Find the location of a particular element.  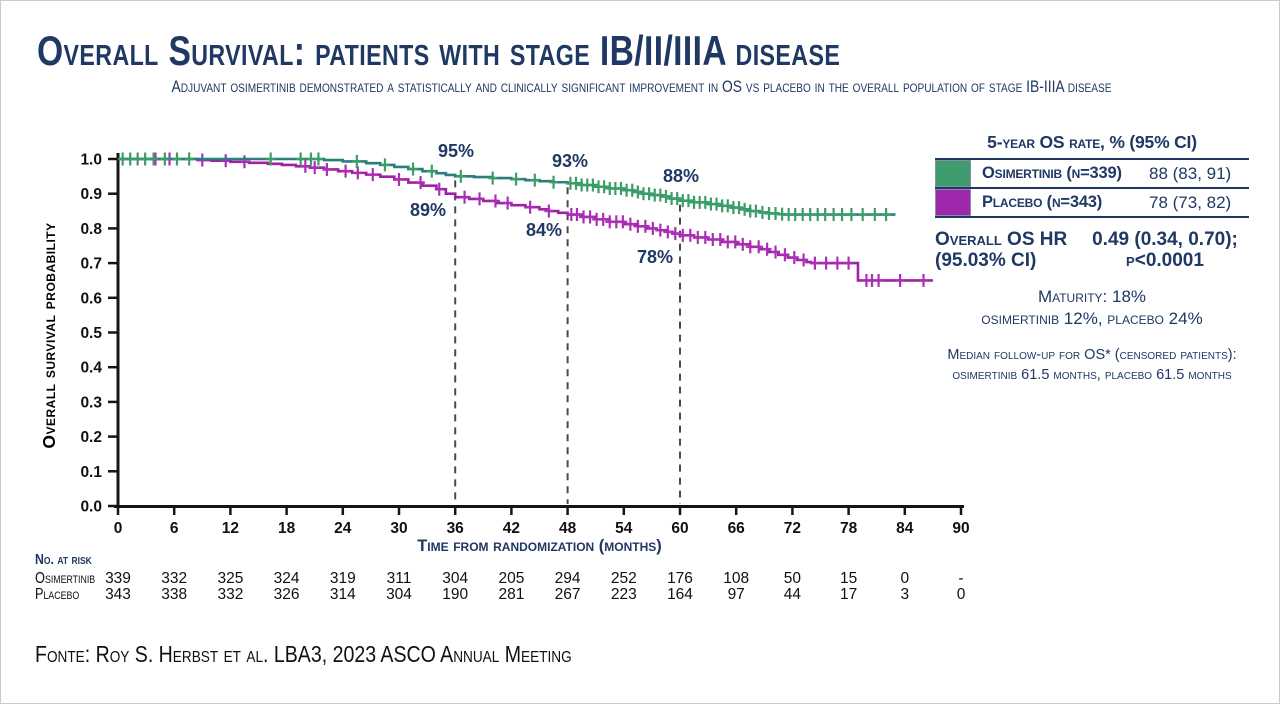

x-axis-title: Time from randomization (months) is located at coordinates (539, 546).